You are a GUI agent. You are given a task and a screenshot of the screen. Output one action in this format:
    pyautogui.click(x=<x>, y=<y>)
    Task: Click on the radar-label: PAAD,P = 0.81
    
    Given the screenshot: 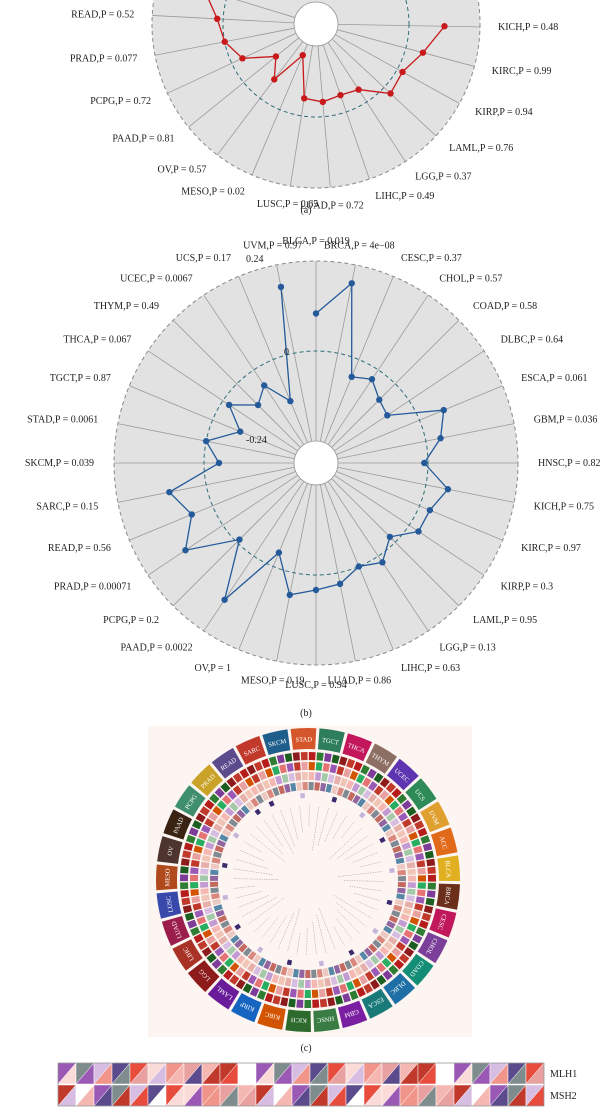 What is the action you would take?
    pyautogui.click(x=143, y=139)
    